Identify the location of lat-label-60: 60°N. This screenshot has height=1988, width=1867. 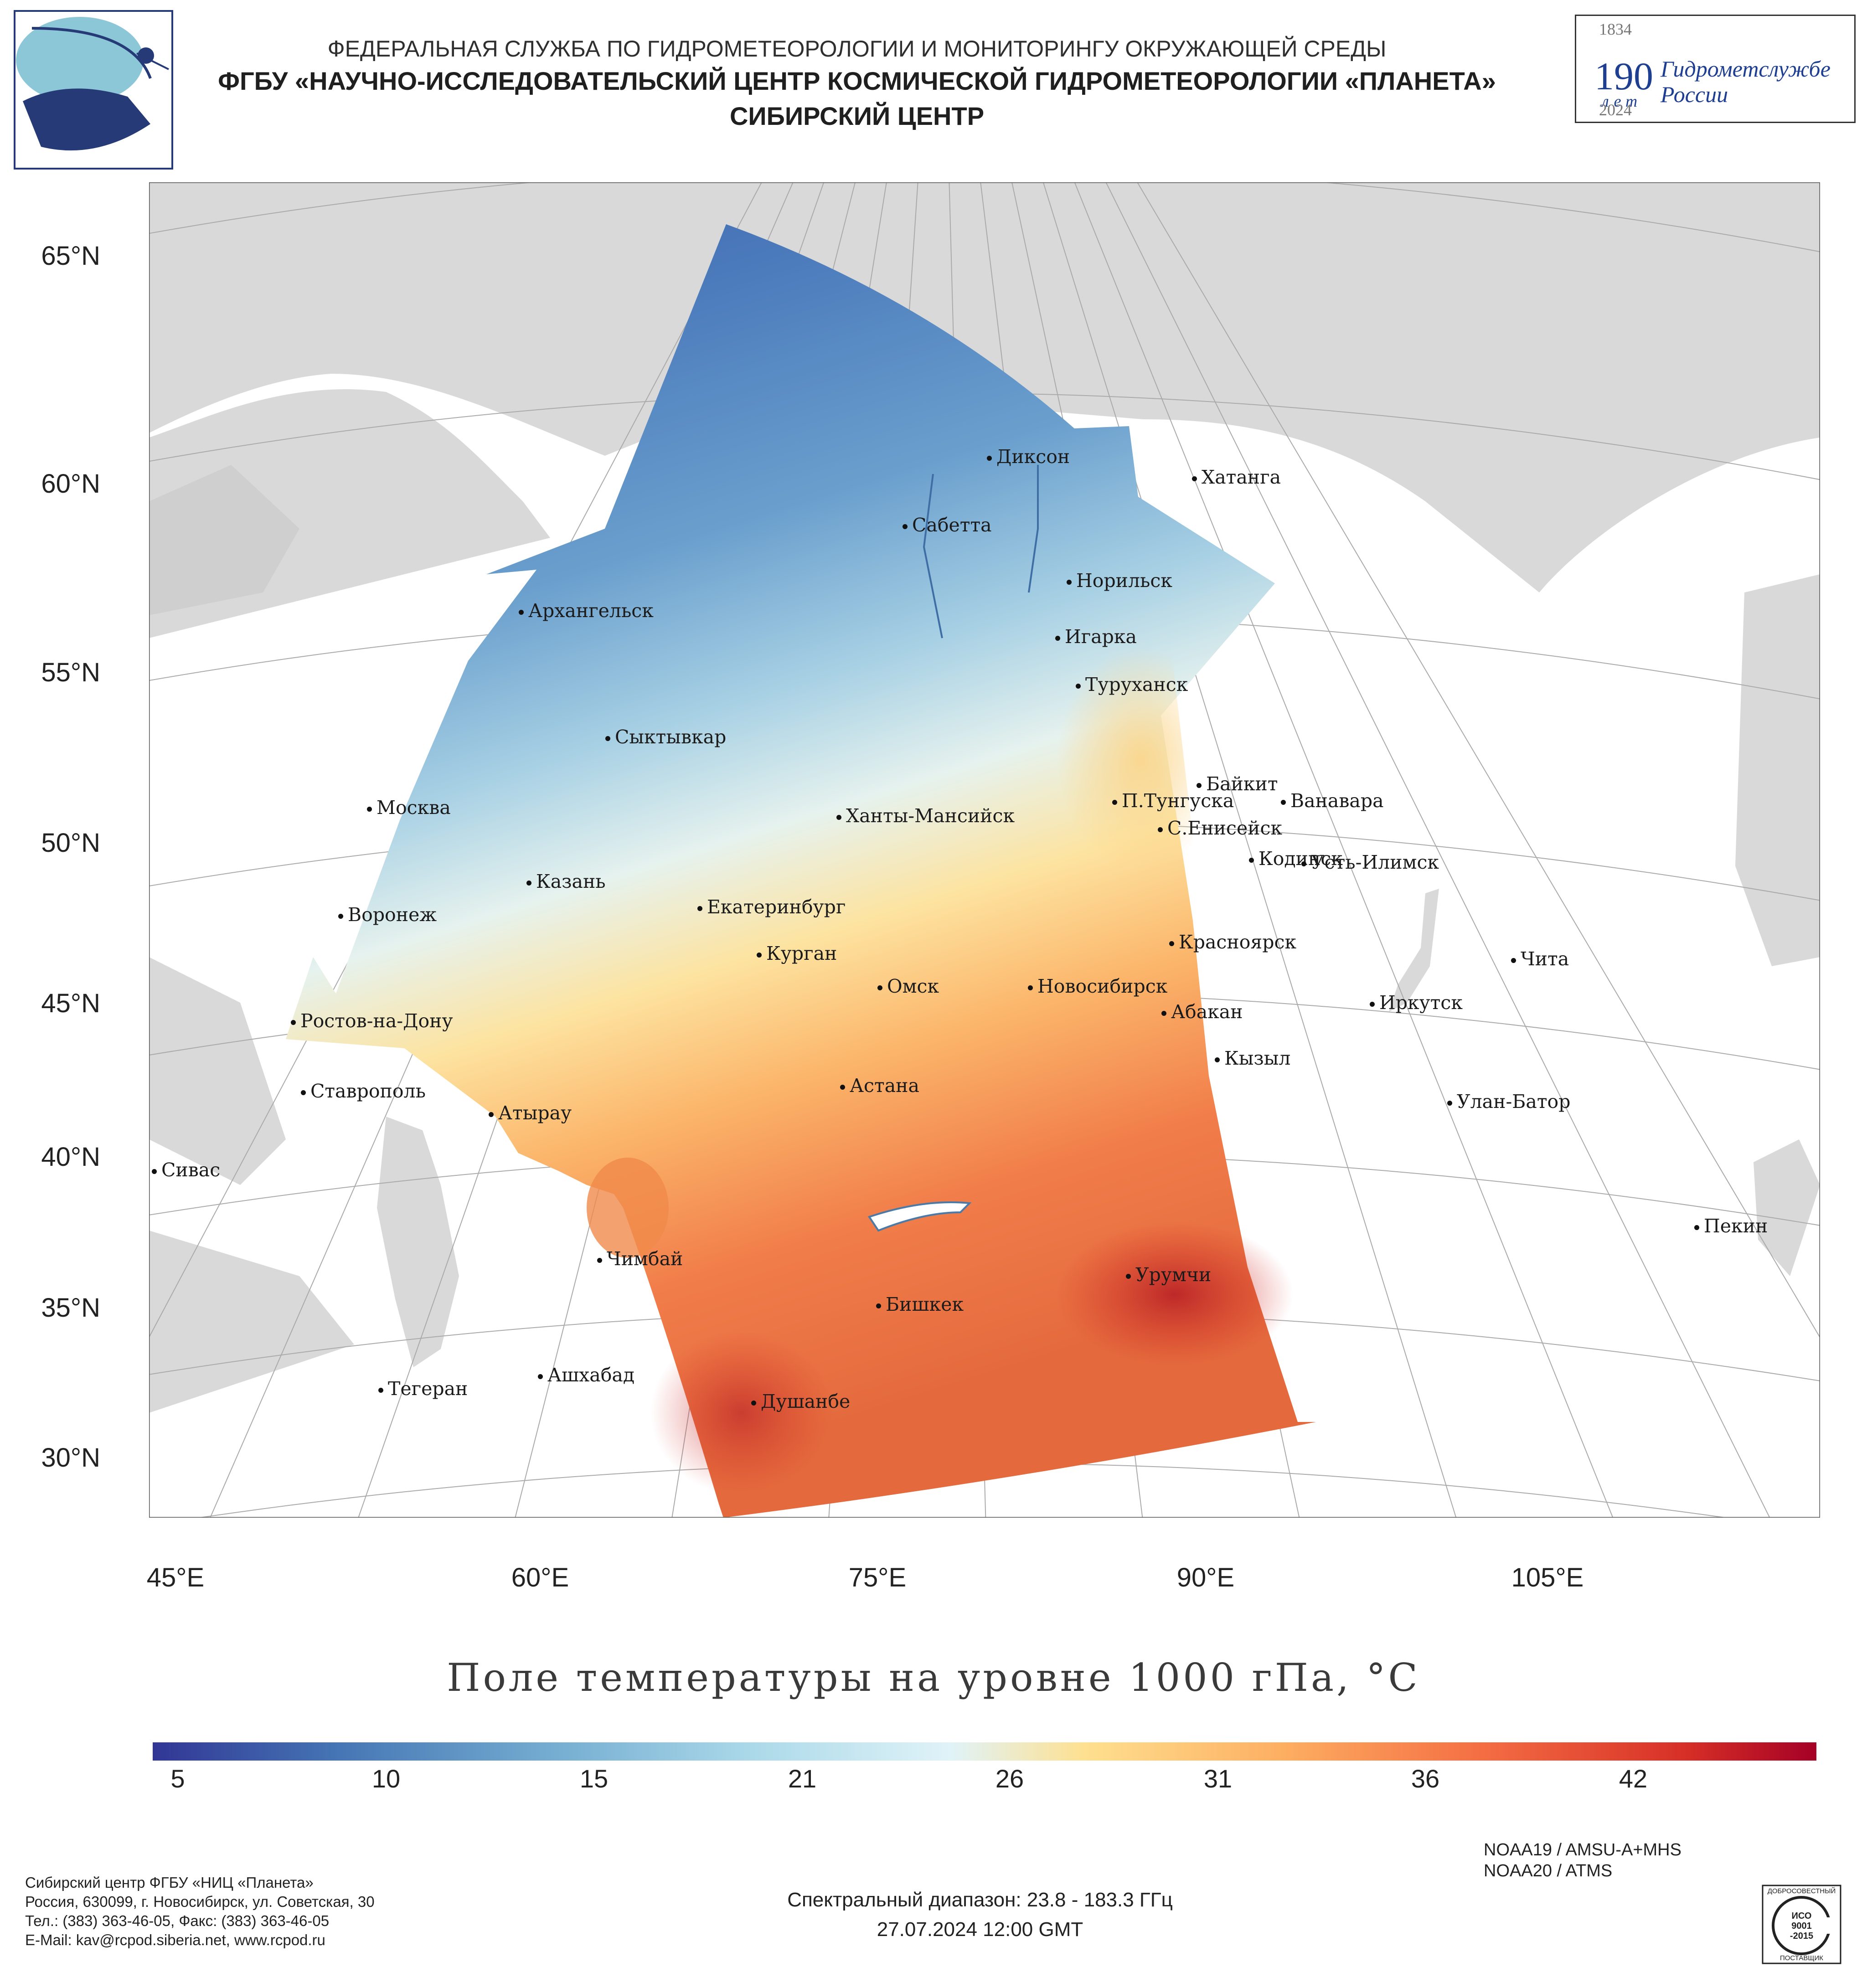
(70, 484).